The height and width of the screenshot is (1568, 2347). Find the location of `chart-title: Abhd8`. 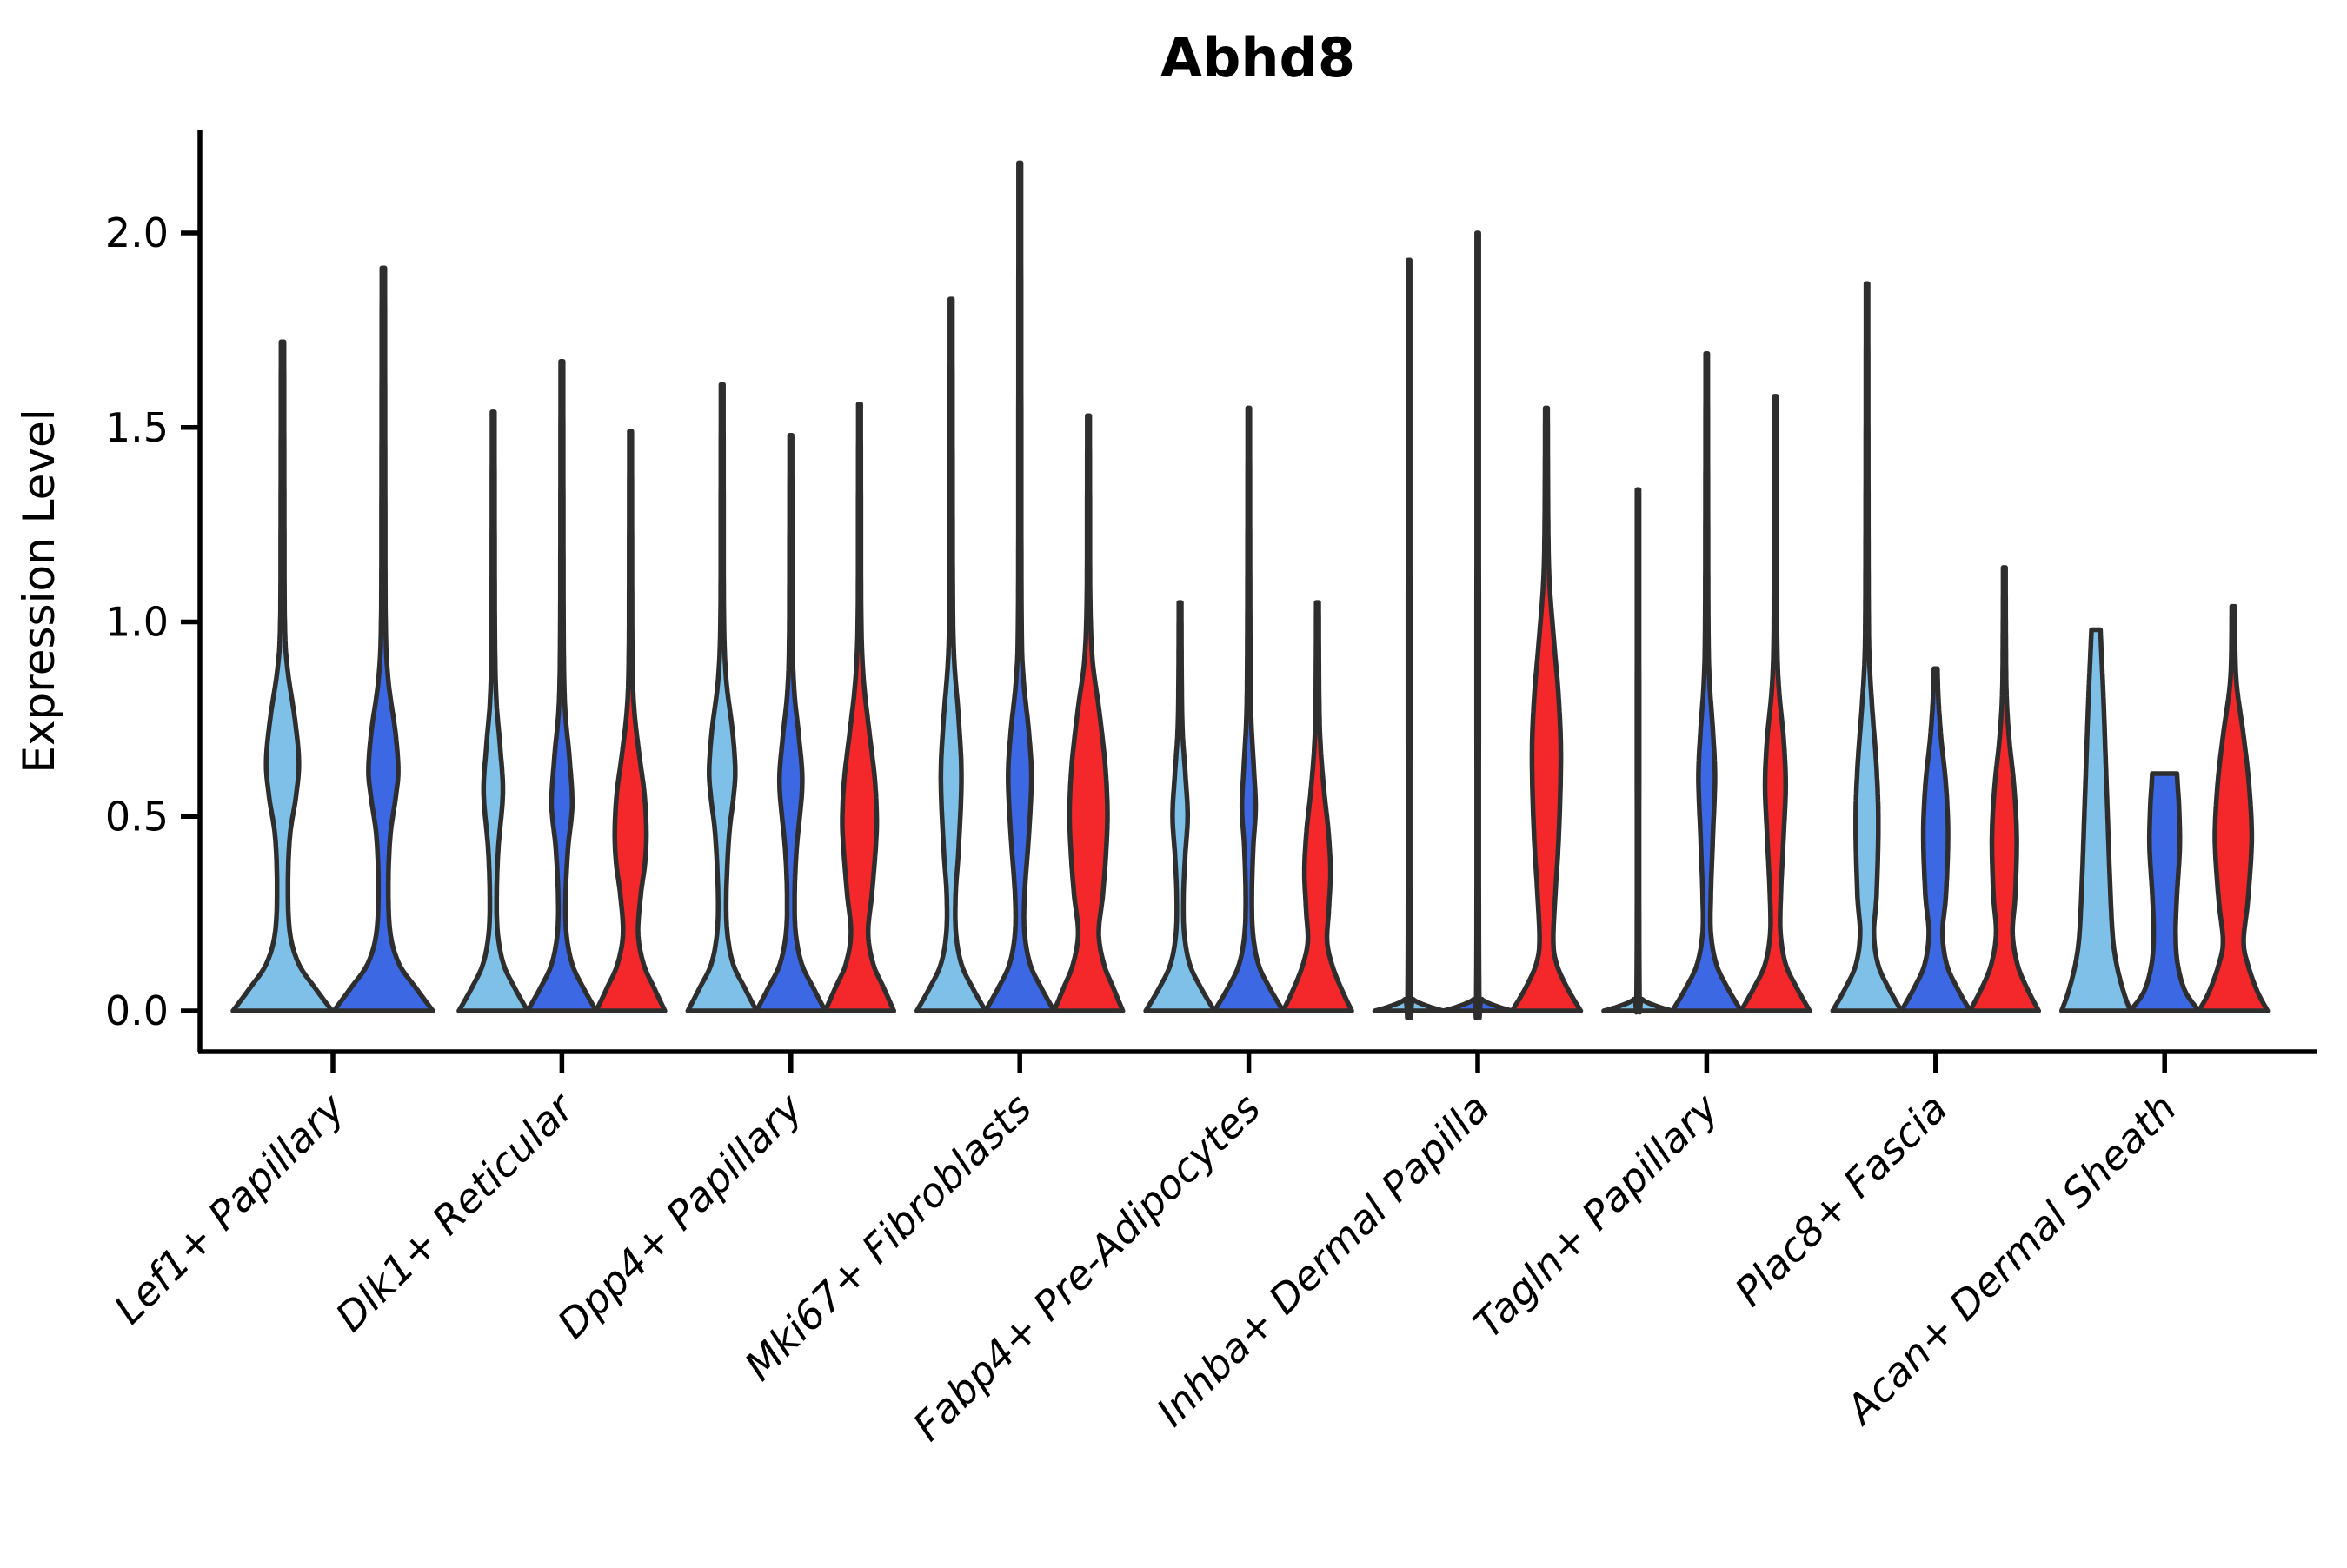

chart-title: Abhd8 is located at coordinates (1257, 58).